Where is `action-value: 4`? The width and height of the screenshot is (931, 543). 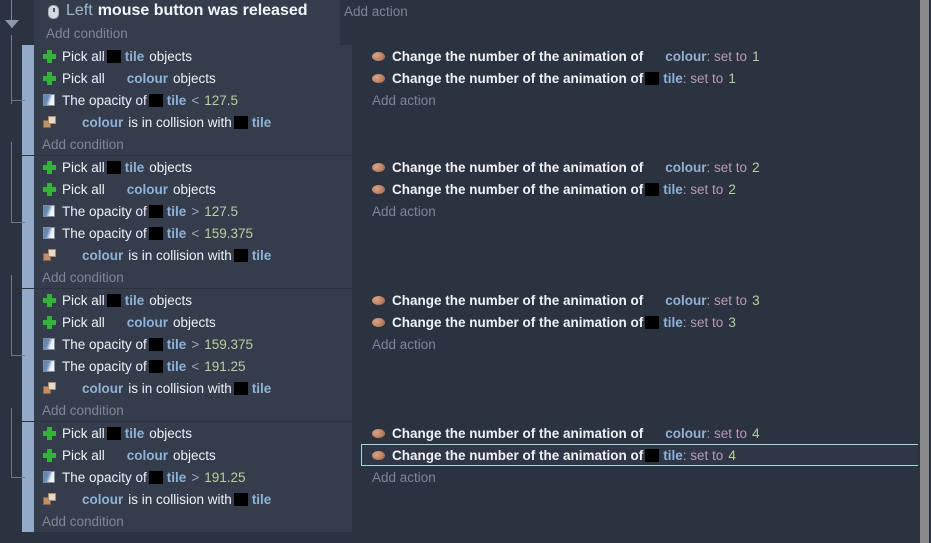
action-value: 4 is located at coordinates (756, 433).